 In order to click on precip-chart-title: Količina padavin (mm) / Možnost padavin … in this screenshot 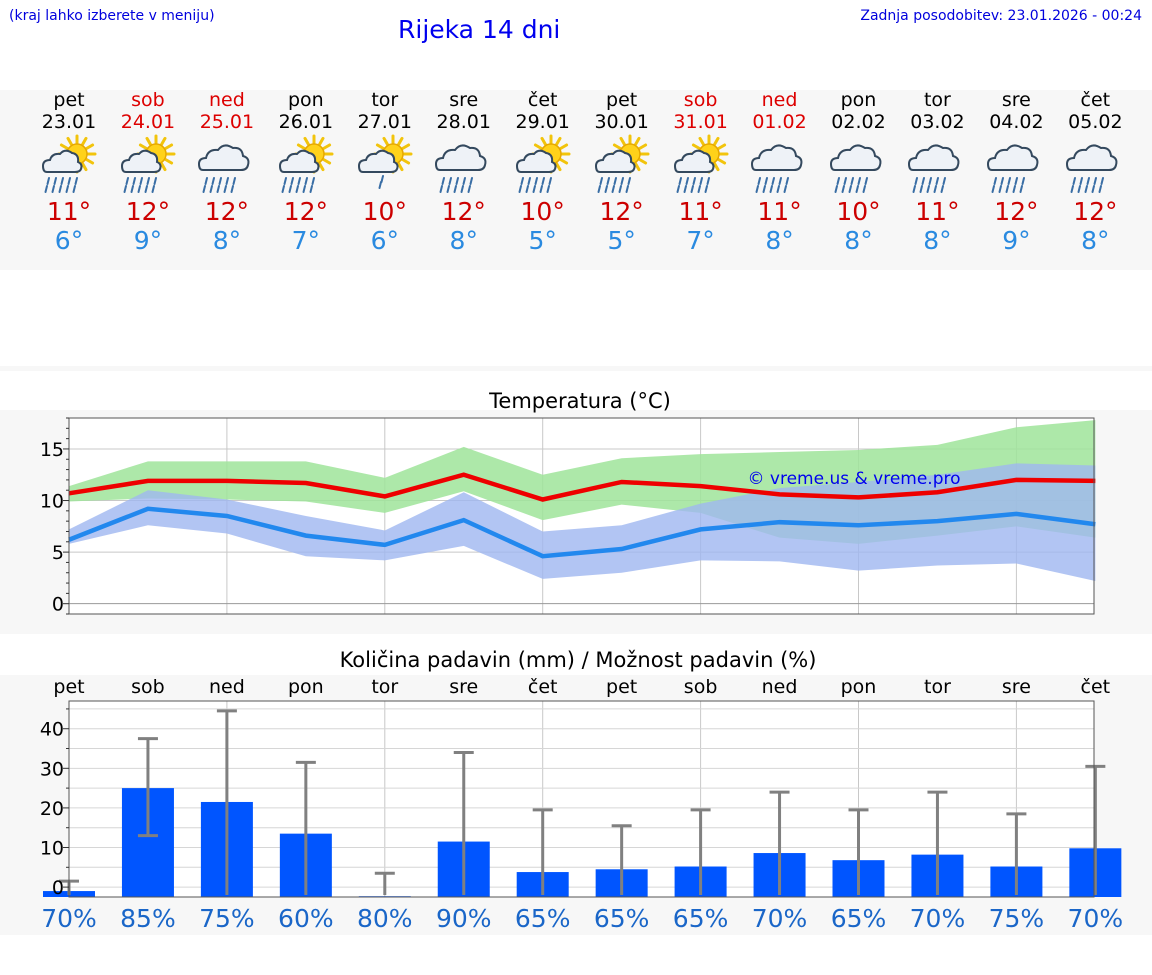, I will do `click(578, 660)`.